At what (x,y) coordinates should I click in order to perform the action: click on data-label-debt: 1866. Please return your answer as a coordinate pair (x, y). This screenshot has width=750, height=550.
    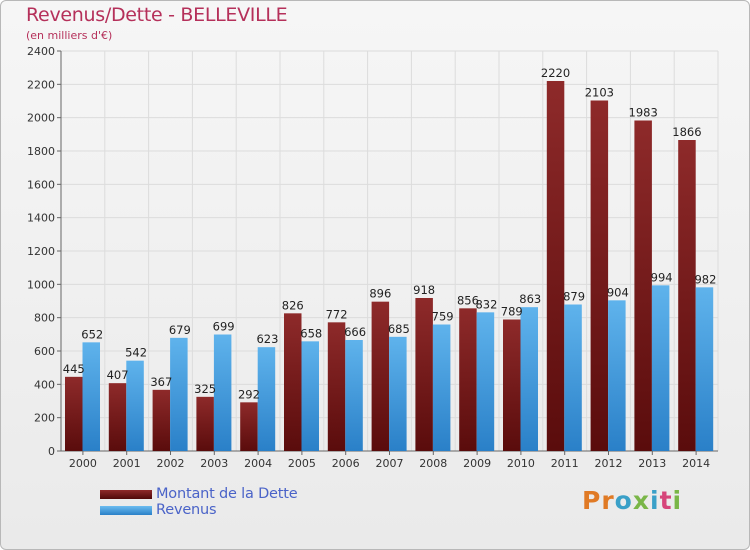
    Looking at the image, I should click on (686, 132).